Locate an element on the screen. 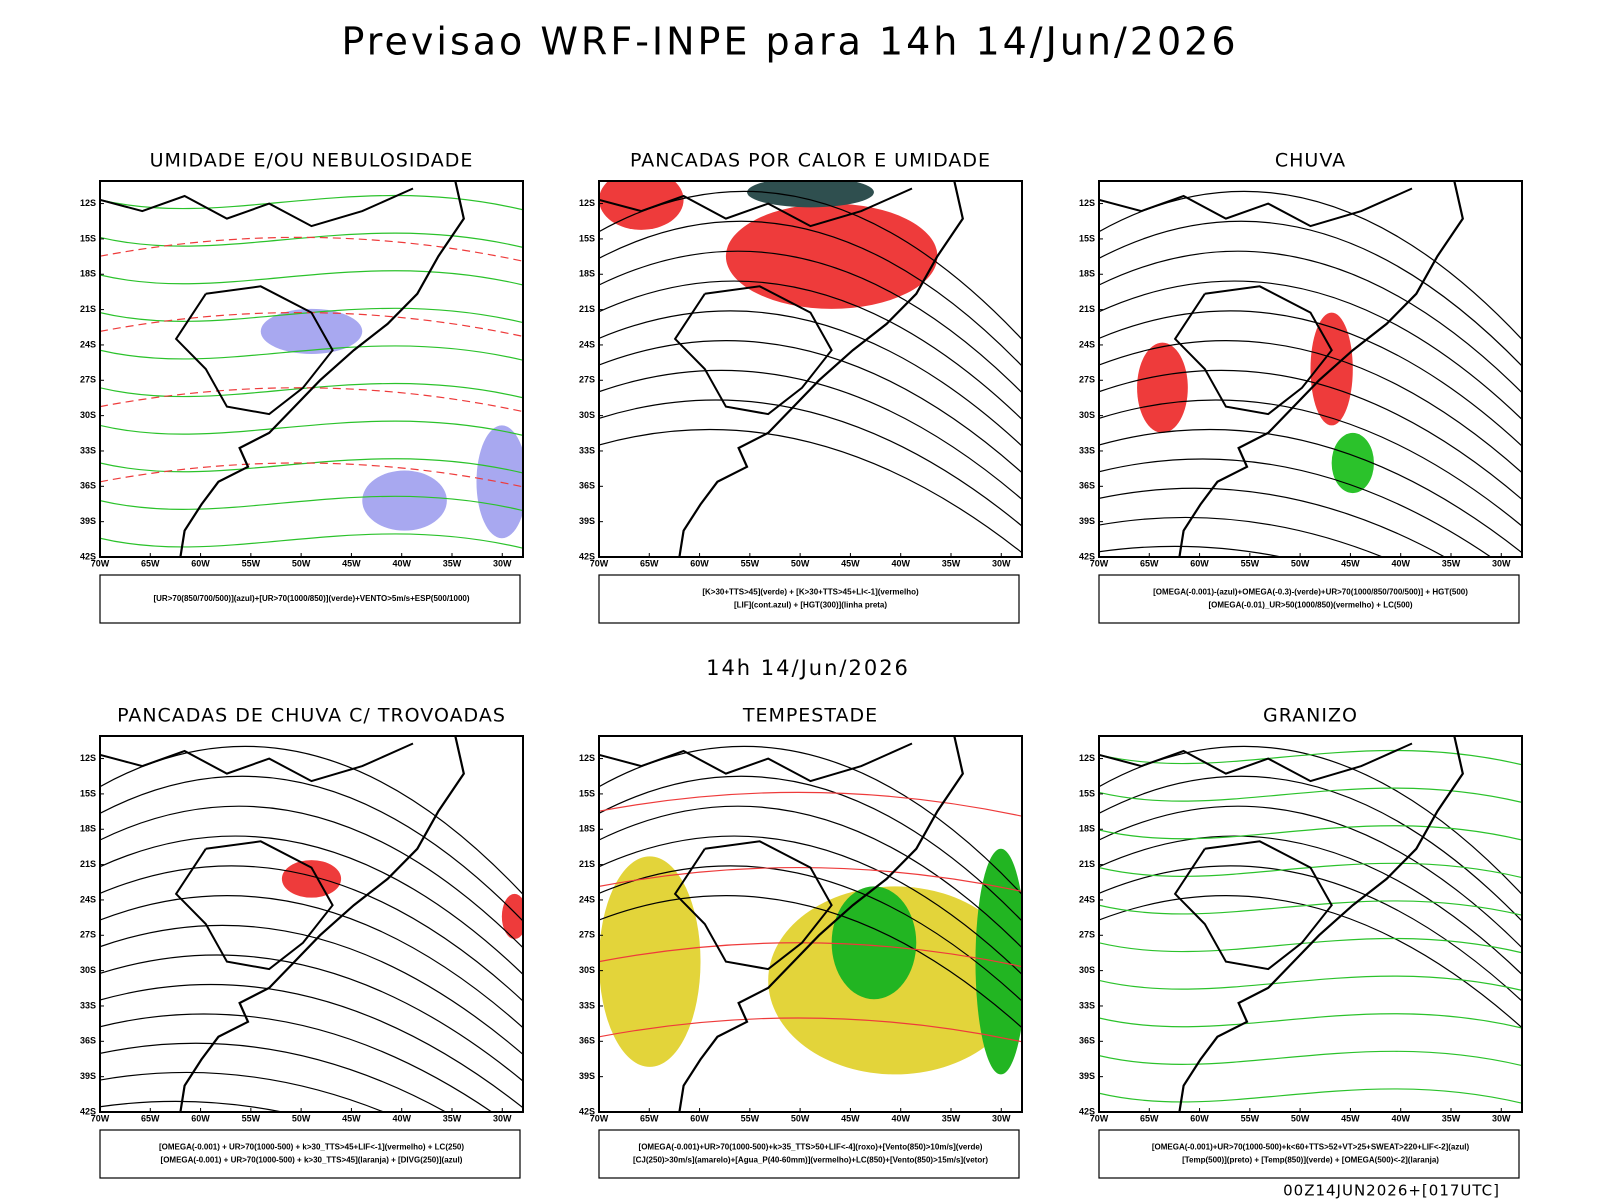  lon-tick-label: 70W is located at coordinates (599, 1118).